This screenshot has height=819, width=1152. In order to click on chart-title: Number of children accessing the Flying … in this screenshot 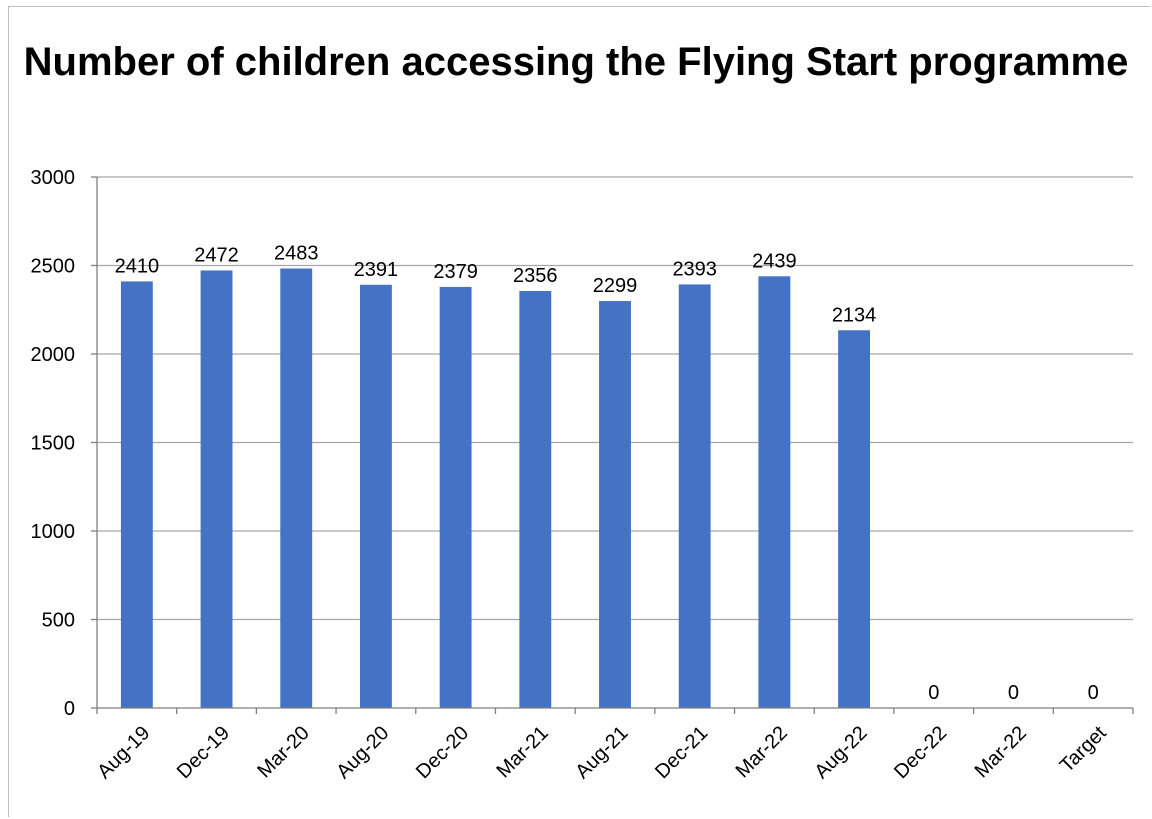, I will do `click(576, 62)`.